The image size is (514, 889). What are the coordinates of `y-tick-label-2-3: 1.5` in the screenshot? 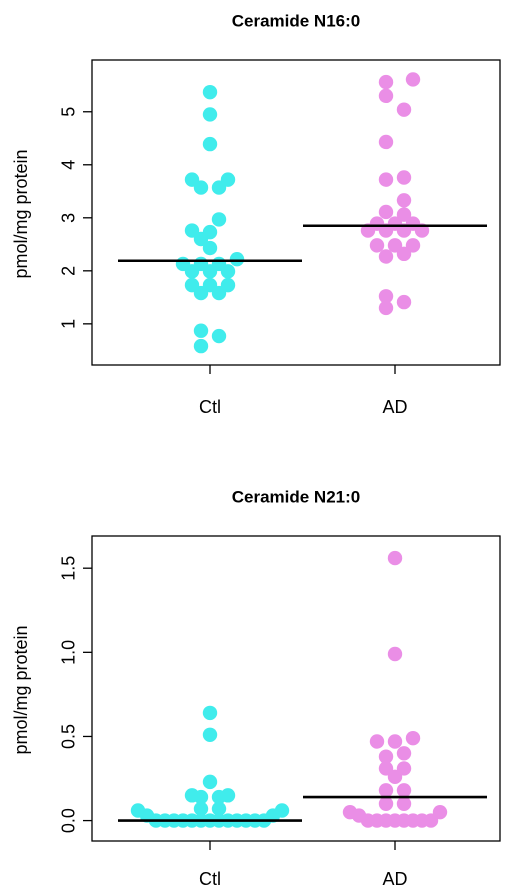 It's located at (69, 568).